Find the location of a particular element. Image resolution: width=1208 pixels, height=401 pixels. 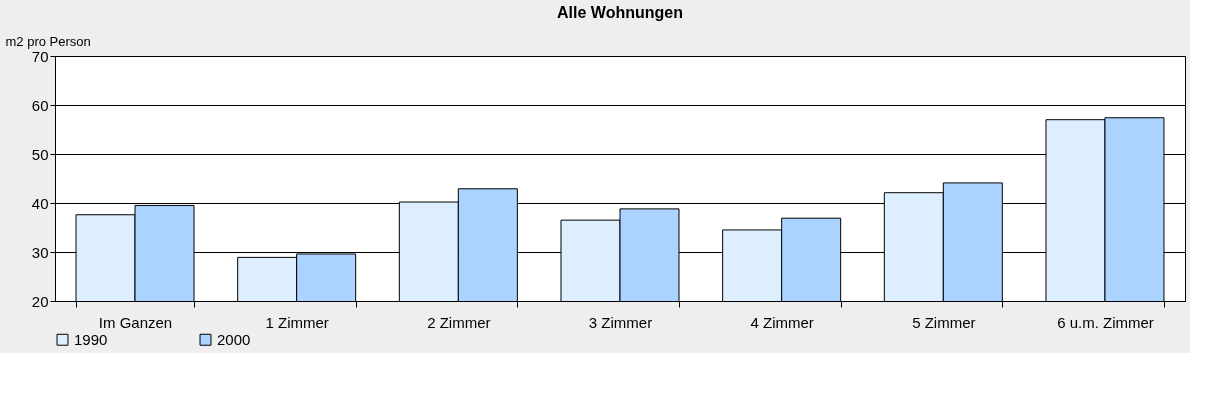

x-tick-label: 3 Zimmer is located at coordinates (620, 322).